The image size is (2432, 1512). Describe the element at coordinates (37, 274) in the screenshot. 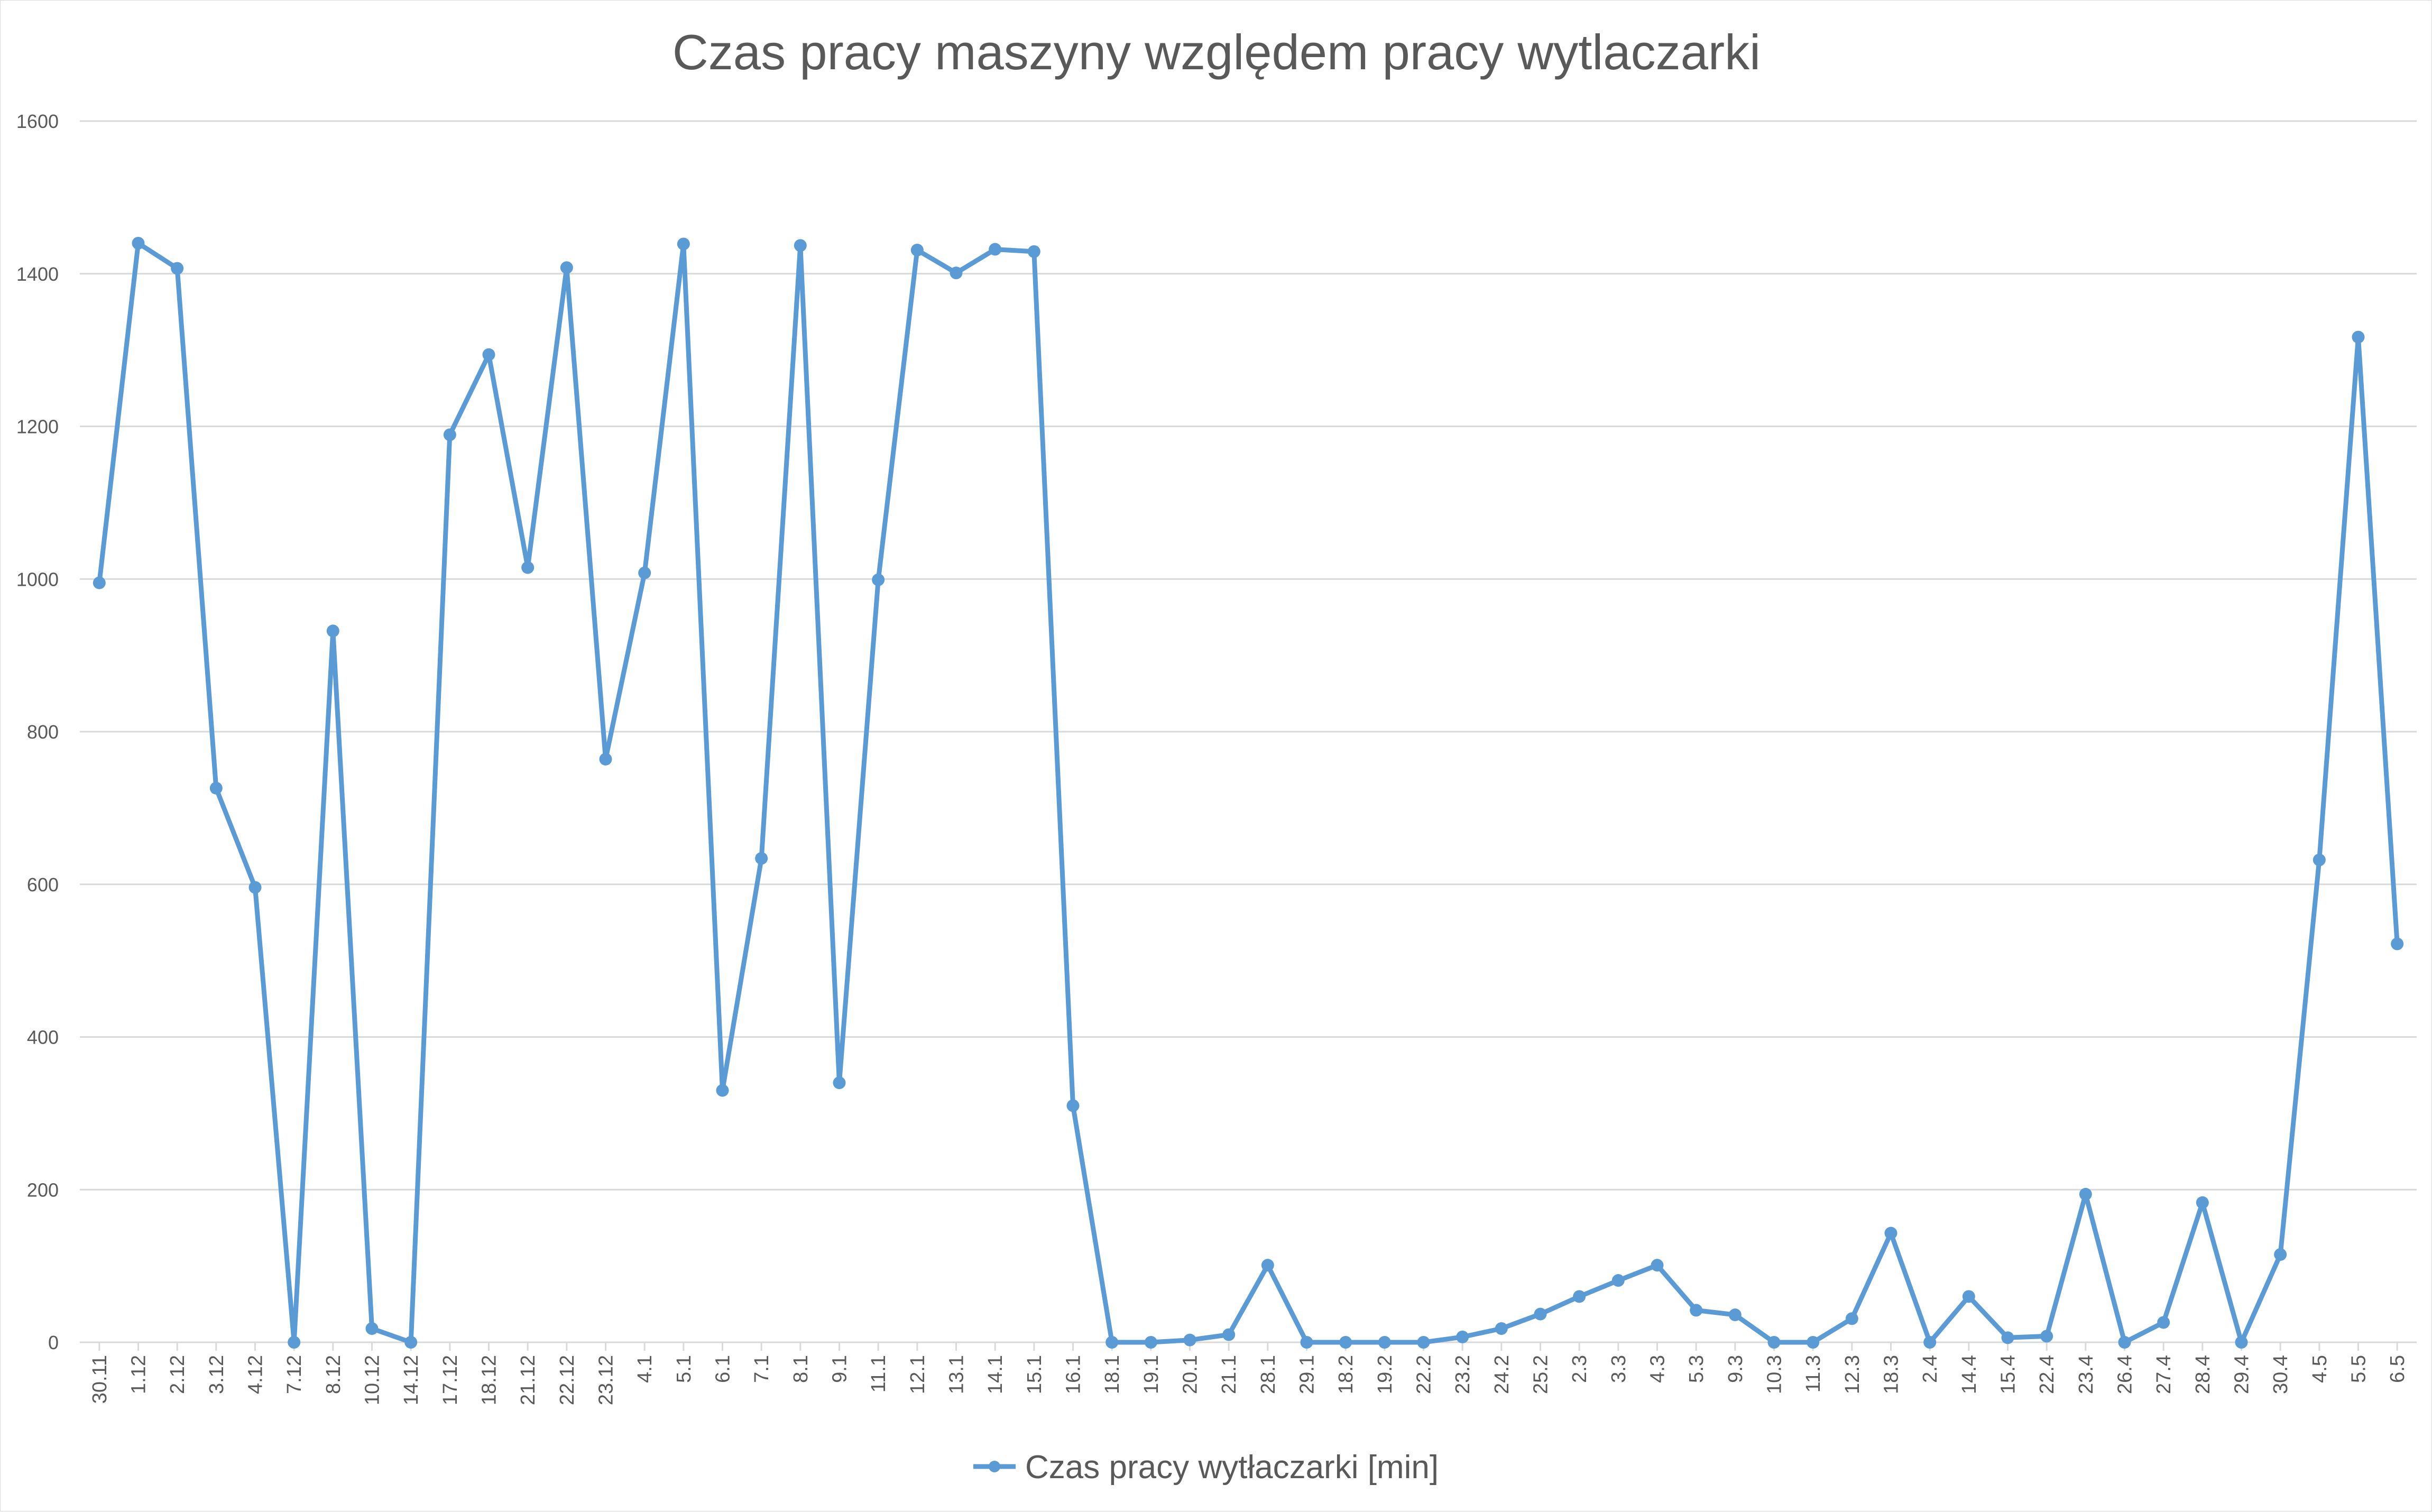

I see `y-tick-label: 1400` at that location.